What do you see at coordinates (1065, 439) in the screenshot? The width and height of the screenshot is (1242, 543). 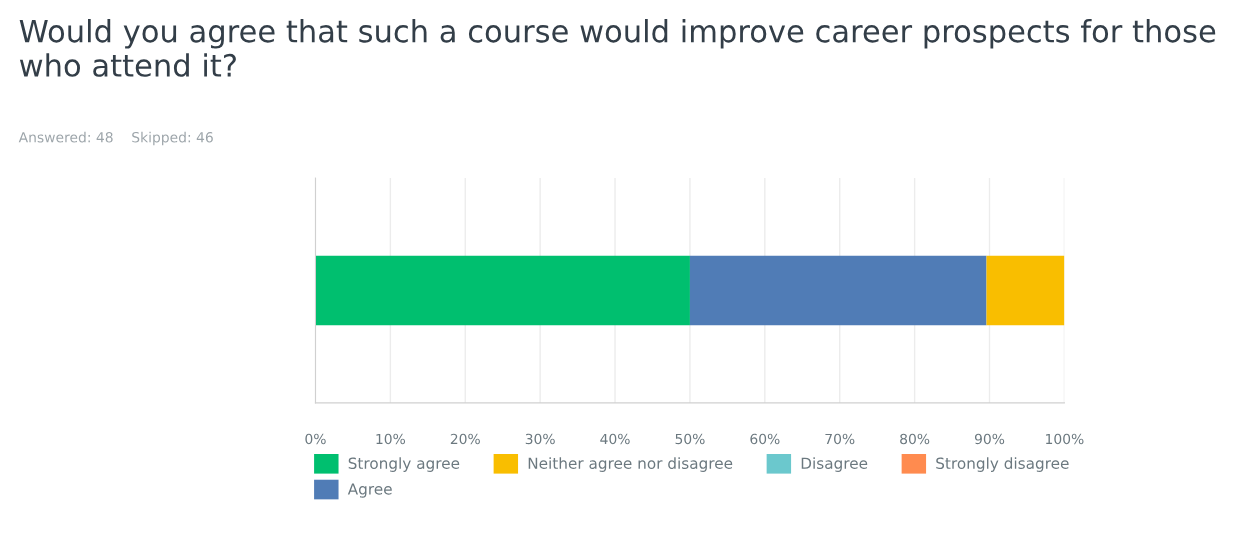 I see `x-tick-label: 100%` at bounding box center [1065, 439].